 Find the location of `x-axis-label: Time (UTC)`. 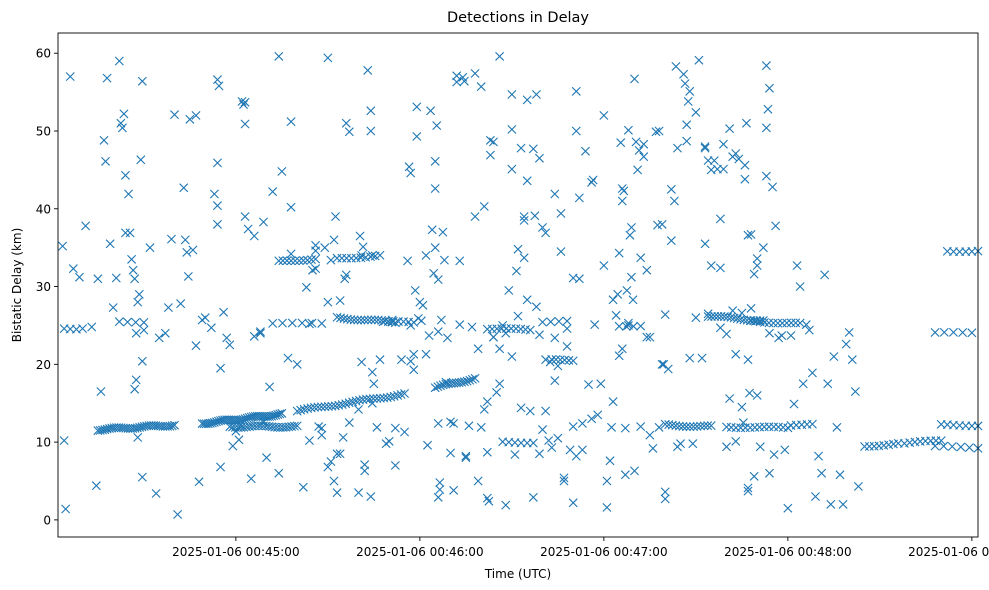

x-axis-label: Time (UTC) is located at coordinates (517, 574).